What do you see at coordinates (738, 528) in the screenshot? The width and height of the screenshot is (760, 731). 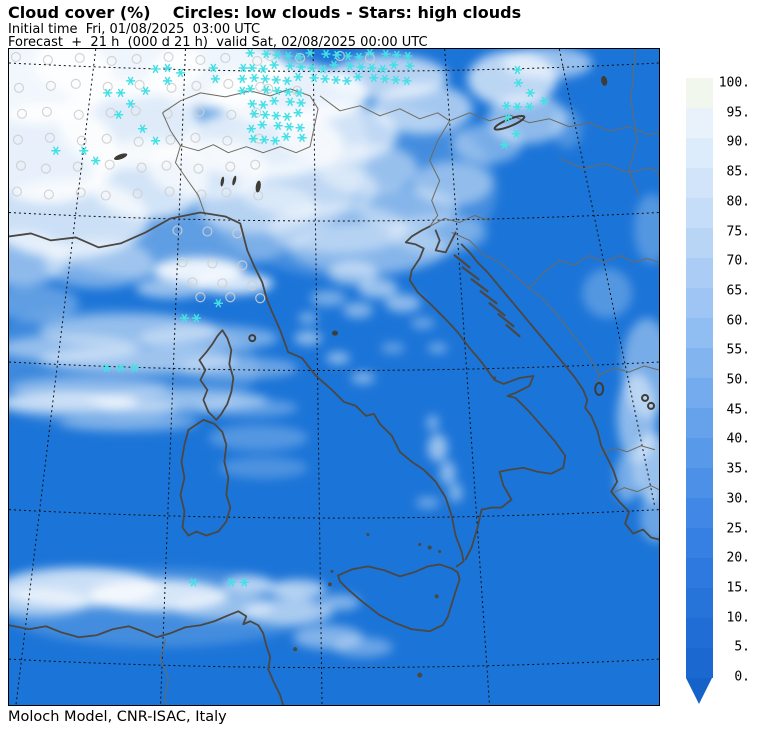 I see `legend-label: 25.` at bounding box center [738, 528].